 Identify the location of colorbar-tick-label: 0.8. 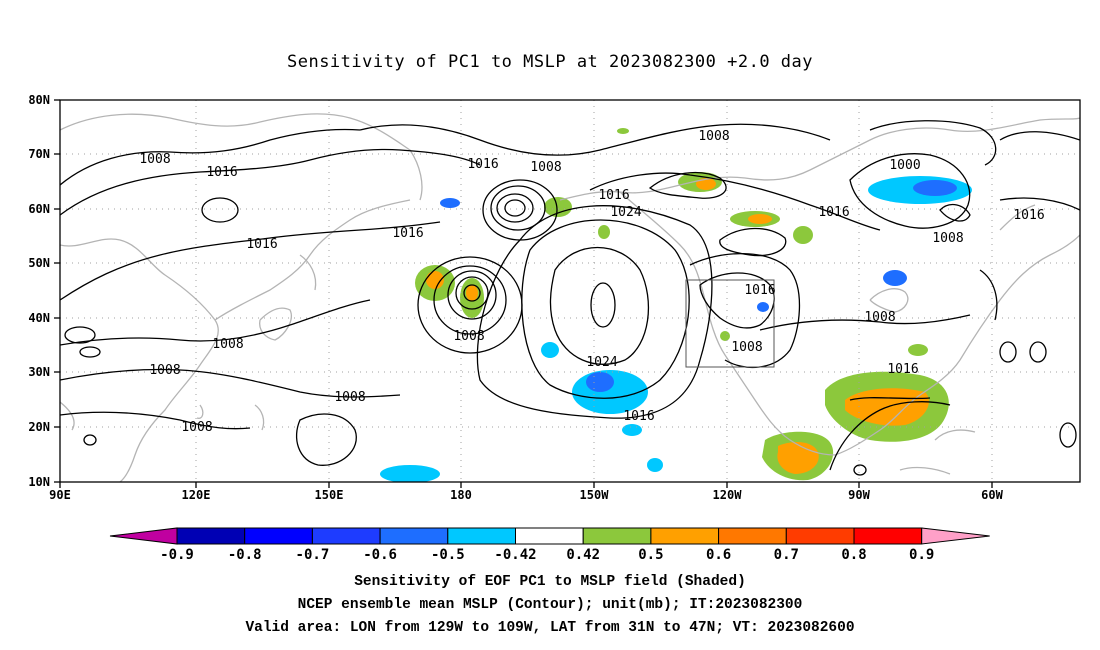
(853, 555).